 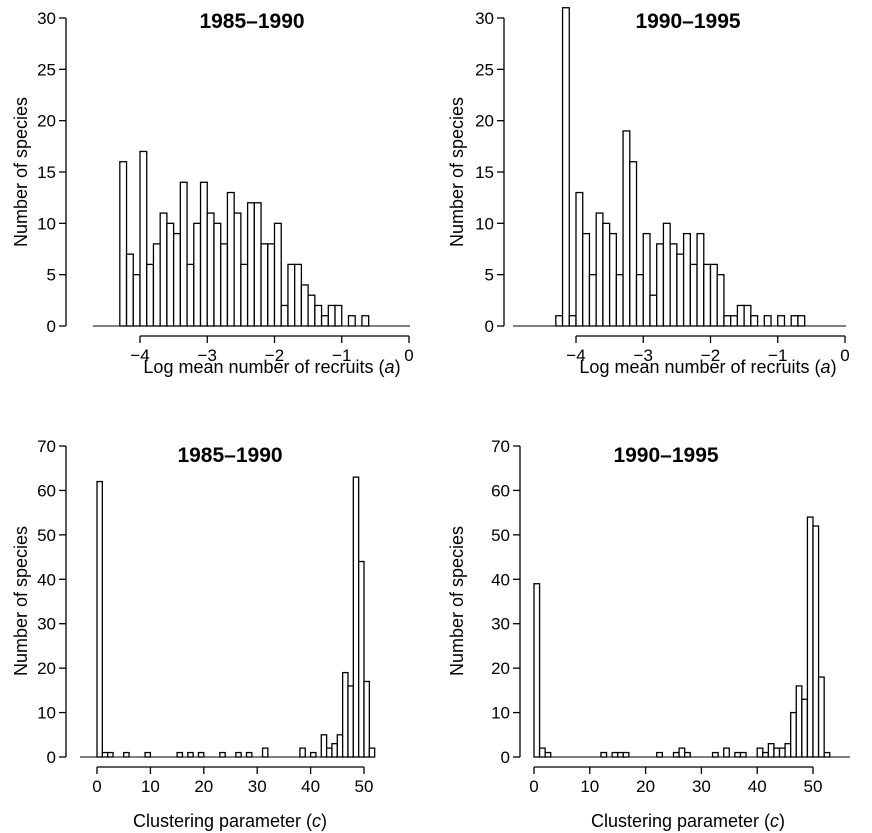 I want to click on y-tick-label: 30, so click(x=500, y=624).